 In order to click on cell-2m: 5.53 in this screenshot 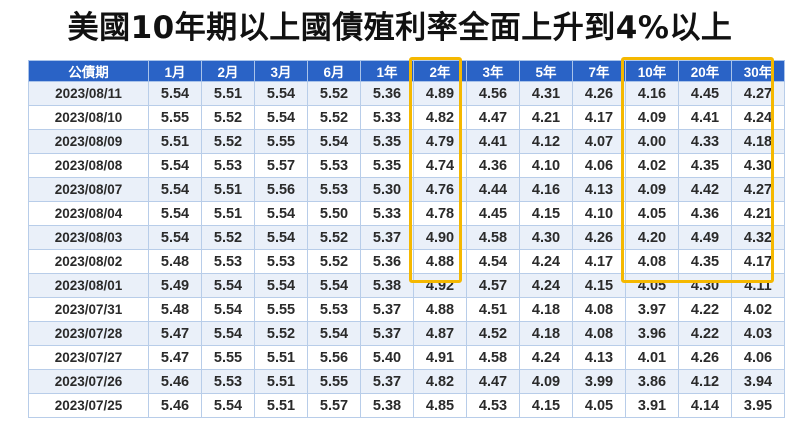, I will do `click(228, 165)`.